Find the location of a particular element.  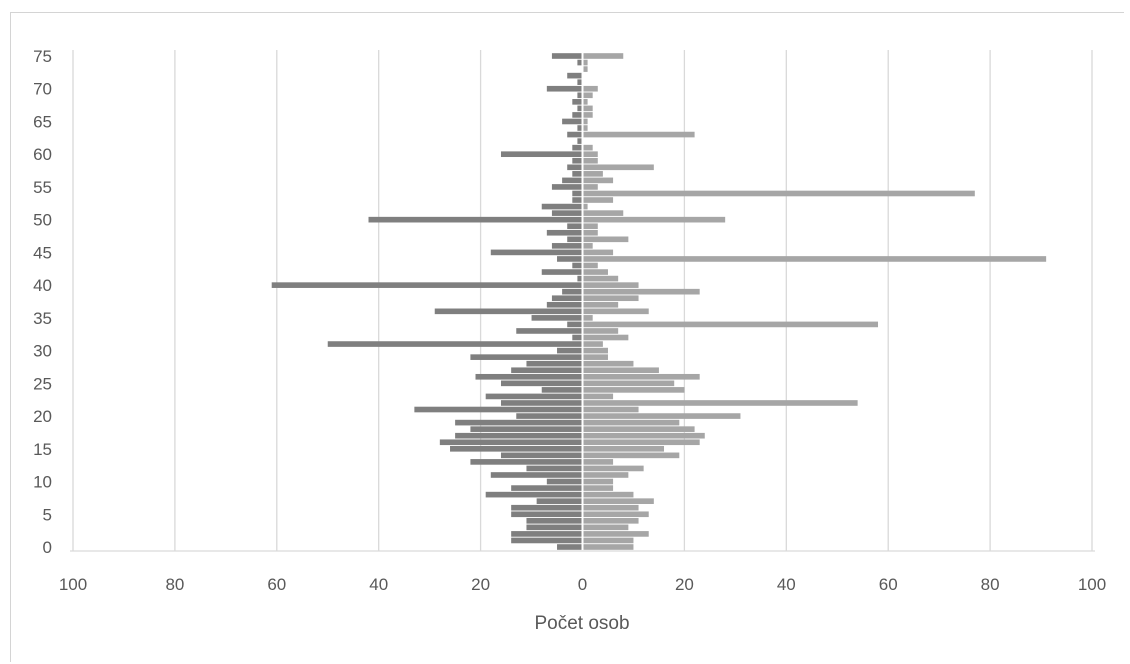

y-tick-label: 75 is located at coordinates (42, 56).